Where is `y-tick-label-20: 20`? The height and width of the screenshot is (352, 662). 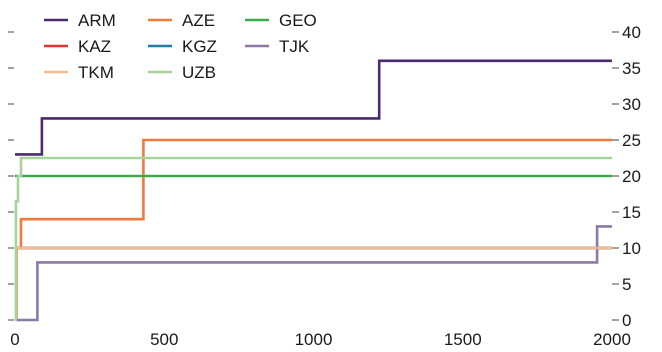
y-tick-label-20: 20 is located at coordinates (631, 176).